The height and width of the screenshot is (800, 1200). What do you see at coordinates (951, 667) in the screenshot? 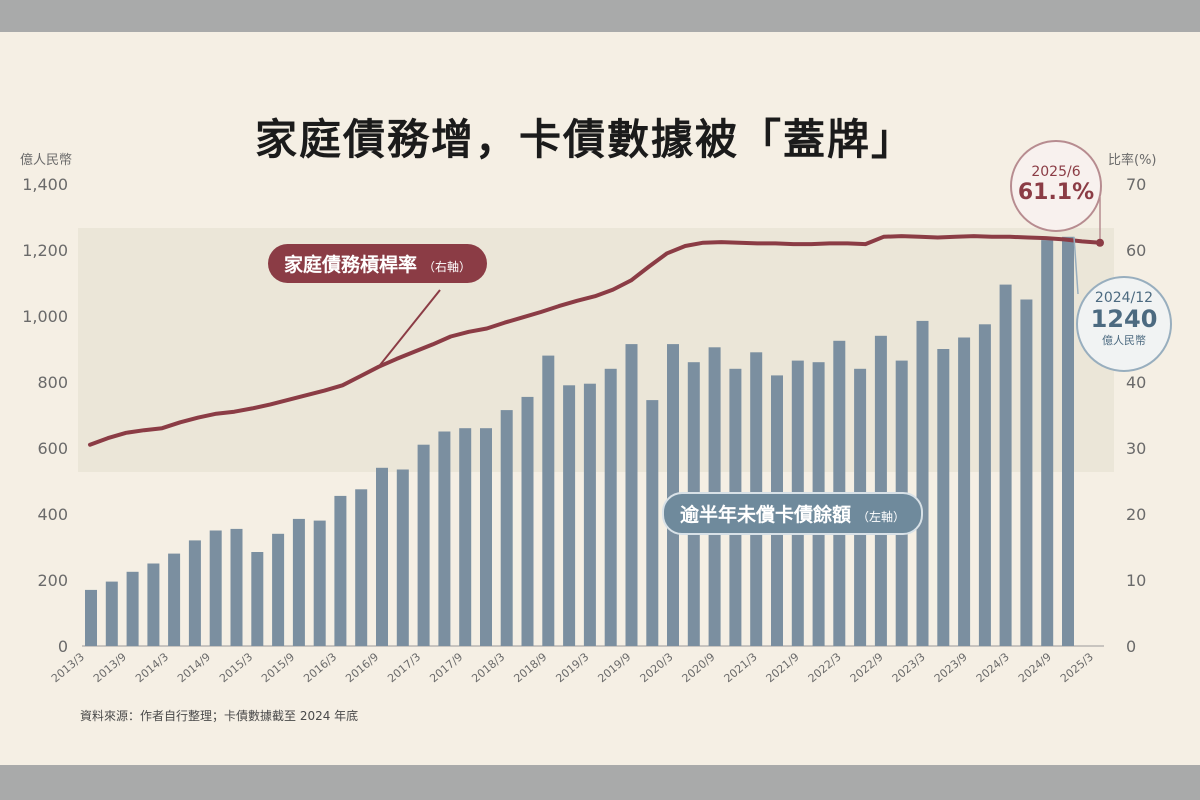
I see `x-tick-label: 2023/9` at bounding box center [951, 667].